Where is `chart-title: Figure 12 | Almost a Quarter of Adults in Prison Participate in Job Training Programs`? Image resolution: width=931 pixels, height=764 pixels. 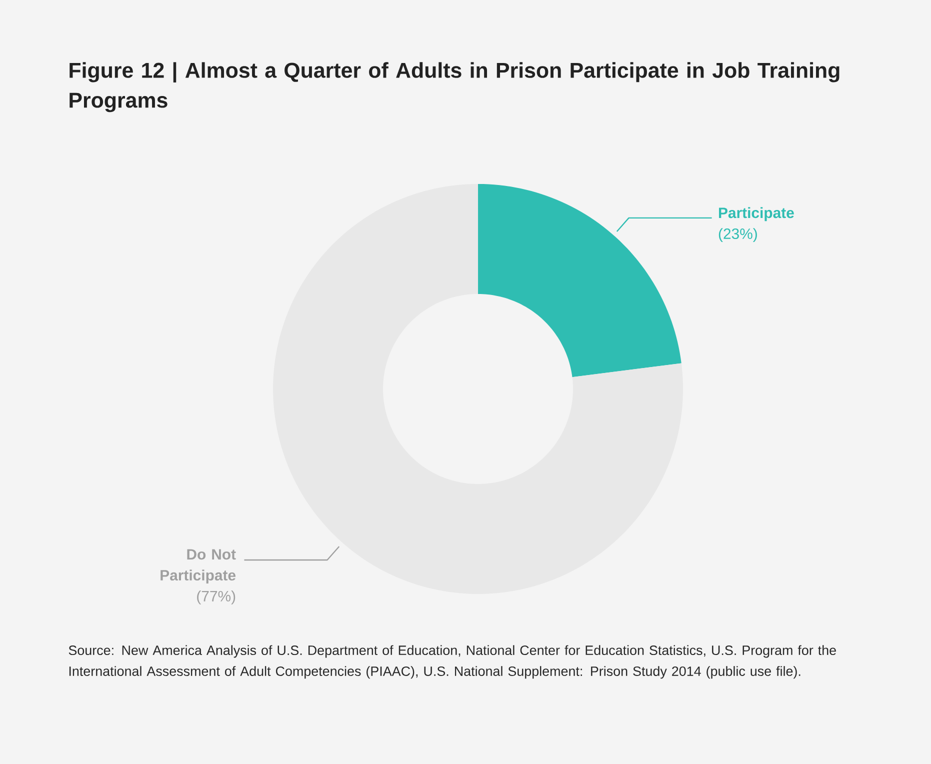 chart-title: Figure 12 | Almost a Quarter of Adults in Prison Participate in Job Training Programs is located at coordinates (455, 87).